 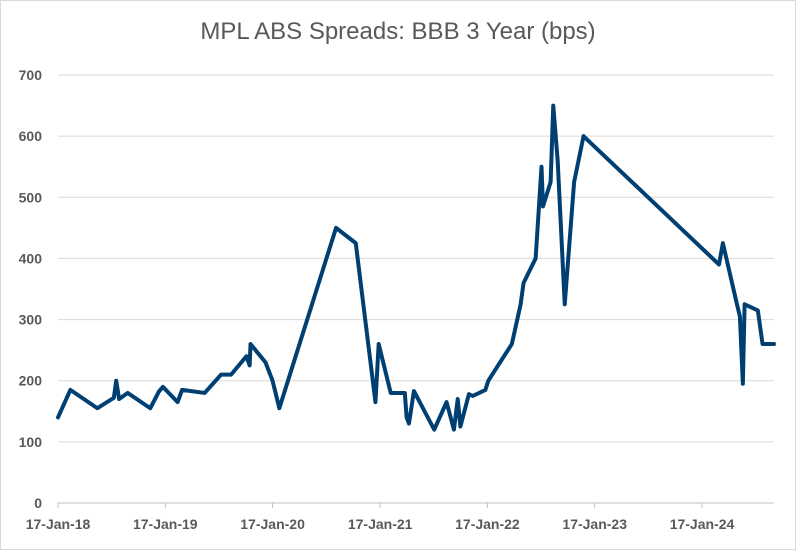 What do you see at coordinates (31, 258) in the screenshot?
I see `y-tick-label: 400` at bounding box center [31, 258].